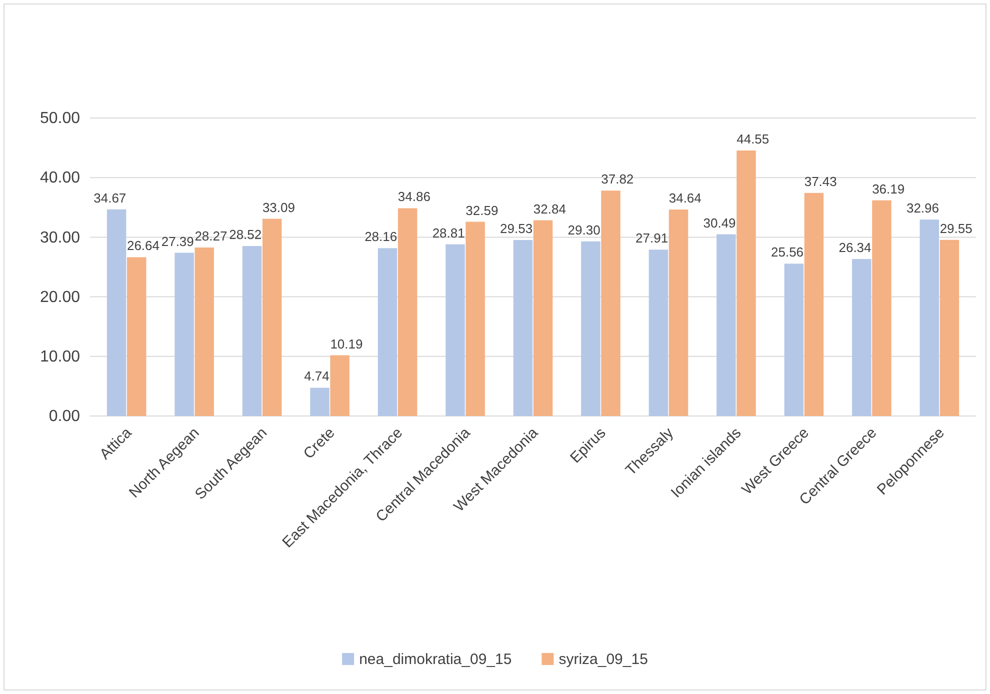 This screenshot has width=990, height=694. I want to click on data-label: 29.53, so click(516, 228).